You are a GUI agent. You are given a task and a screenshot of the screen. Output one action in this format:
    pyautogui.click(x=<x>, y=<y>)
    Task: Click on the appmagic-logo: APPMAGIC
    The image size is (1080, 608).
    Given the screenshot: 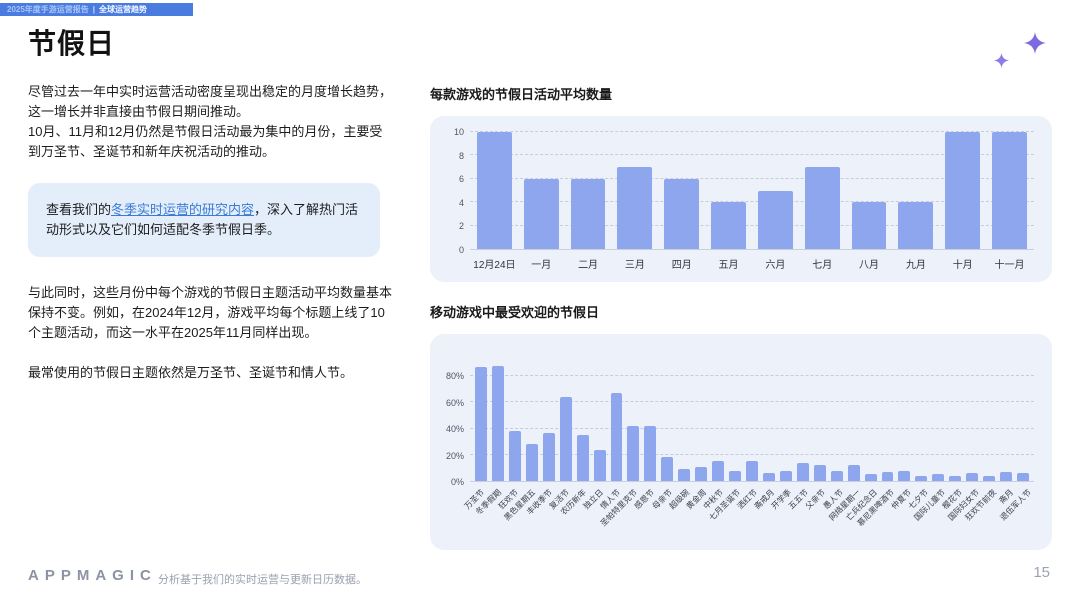 What is the action you would take?
    pyautogui.click(x=92, y=575)
    